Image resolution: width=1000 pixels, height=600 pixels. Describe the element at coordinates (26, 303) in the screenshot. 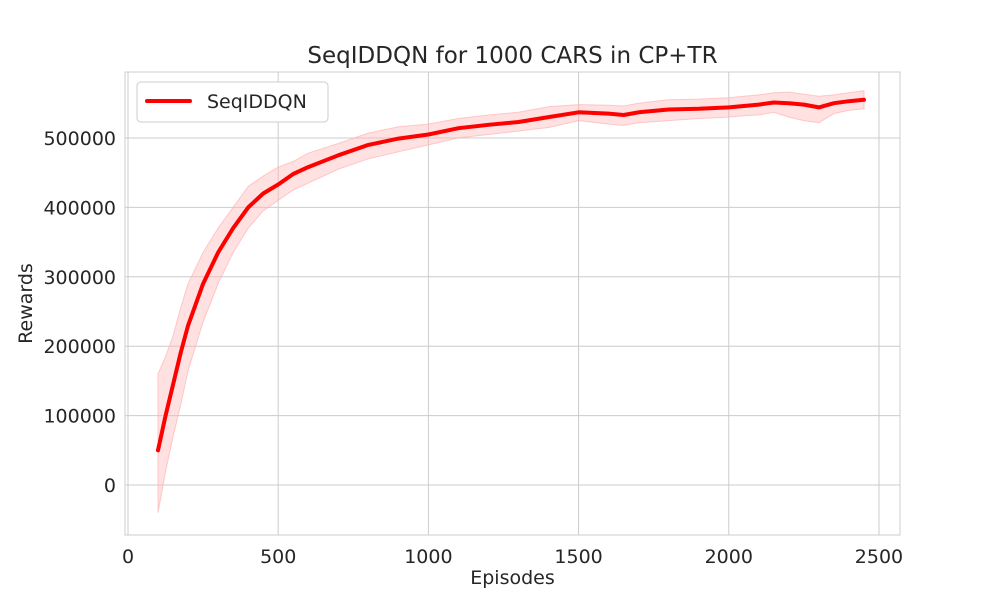

I see `y-axis-label: Rewards` at that location.